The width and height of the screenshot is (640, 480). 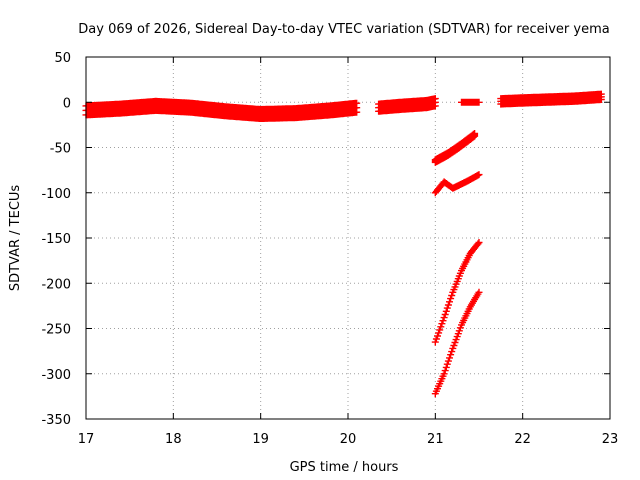 I want to click on x-axis-label: GPS time / hours, so click(x=344, y=467).